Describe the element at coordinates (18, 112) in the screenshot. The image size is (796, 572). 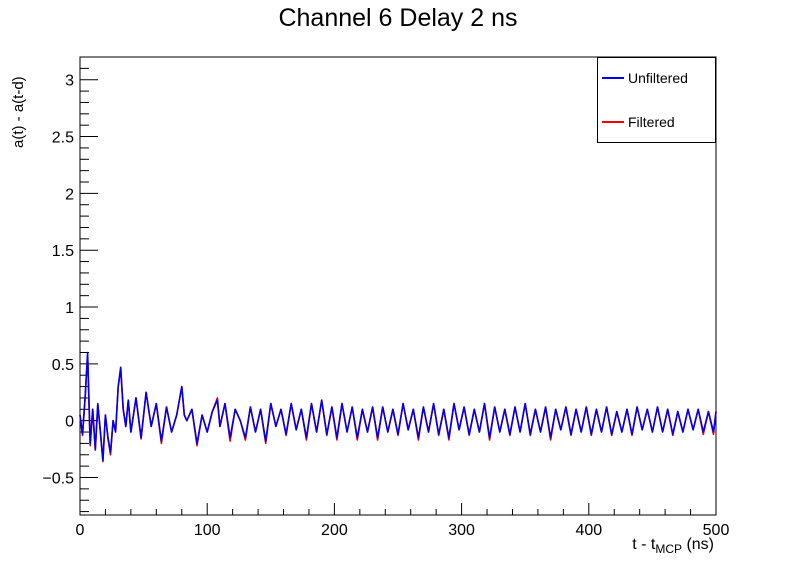
I see `y-axis-label-text: a(t) - a(t-d)` at that location.